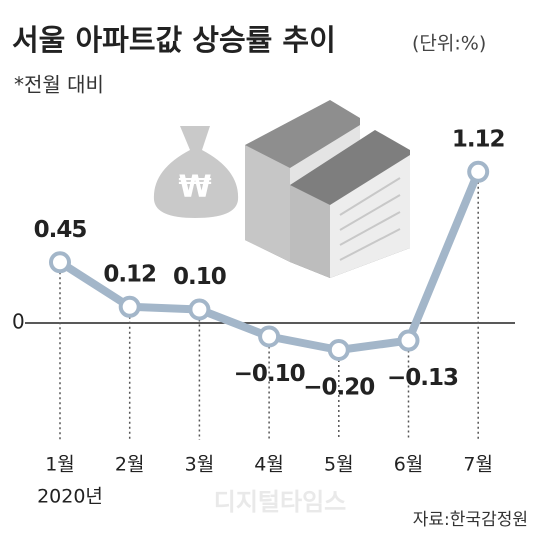  I want to click on building-illustration, so click(327, 189).